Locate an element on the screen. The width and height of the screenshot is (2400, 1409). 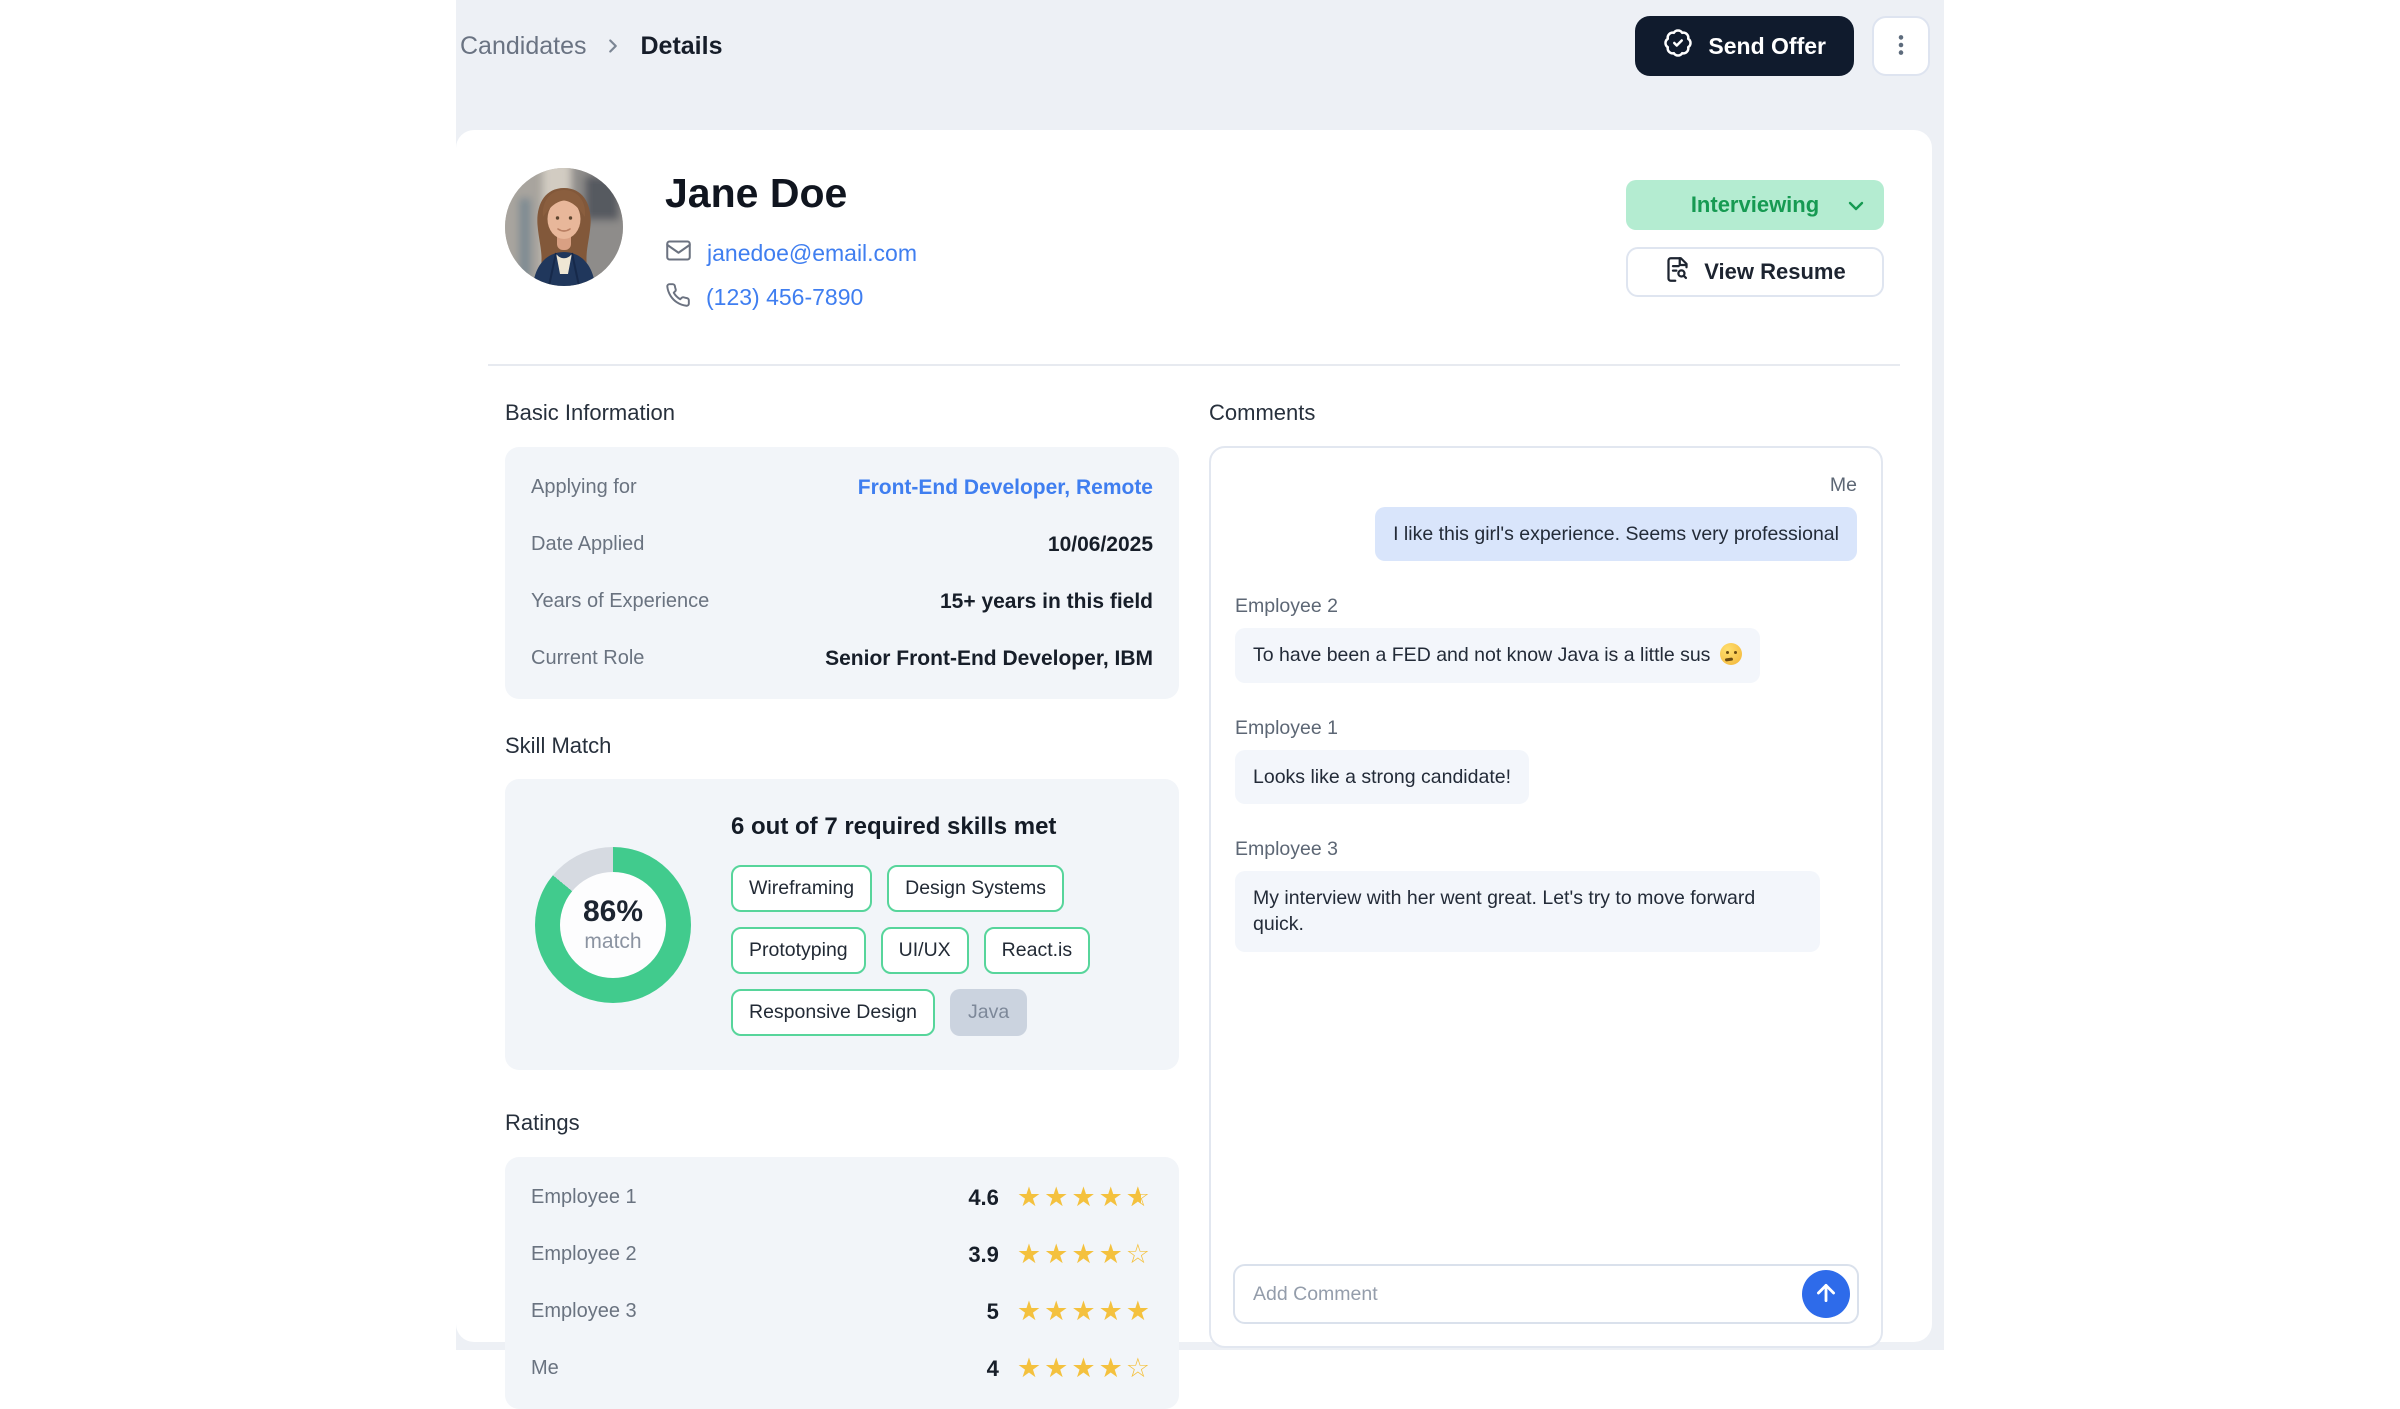
rater-name: Employee 2 is located at coordinates (584, 1254).